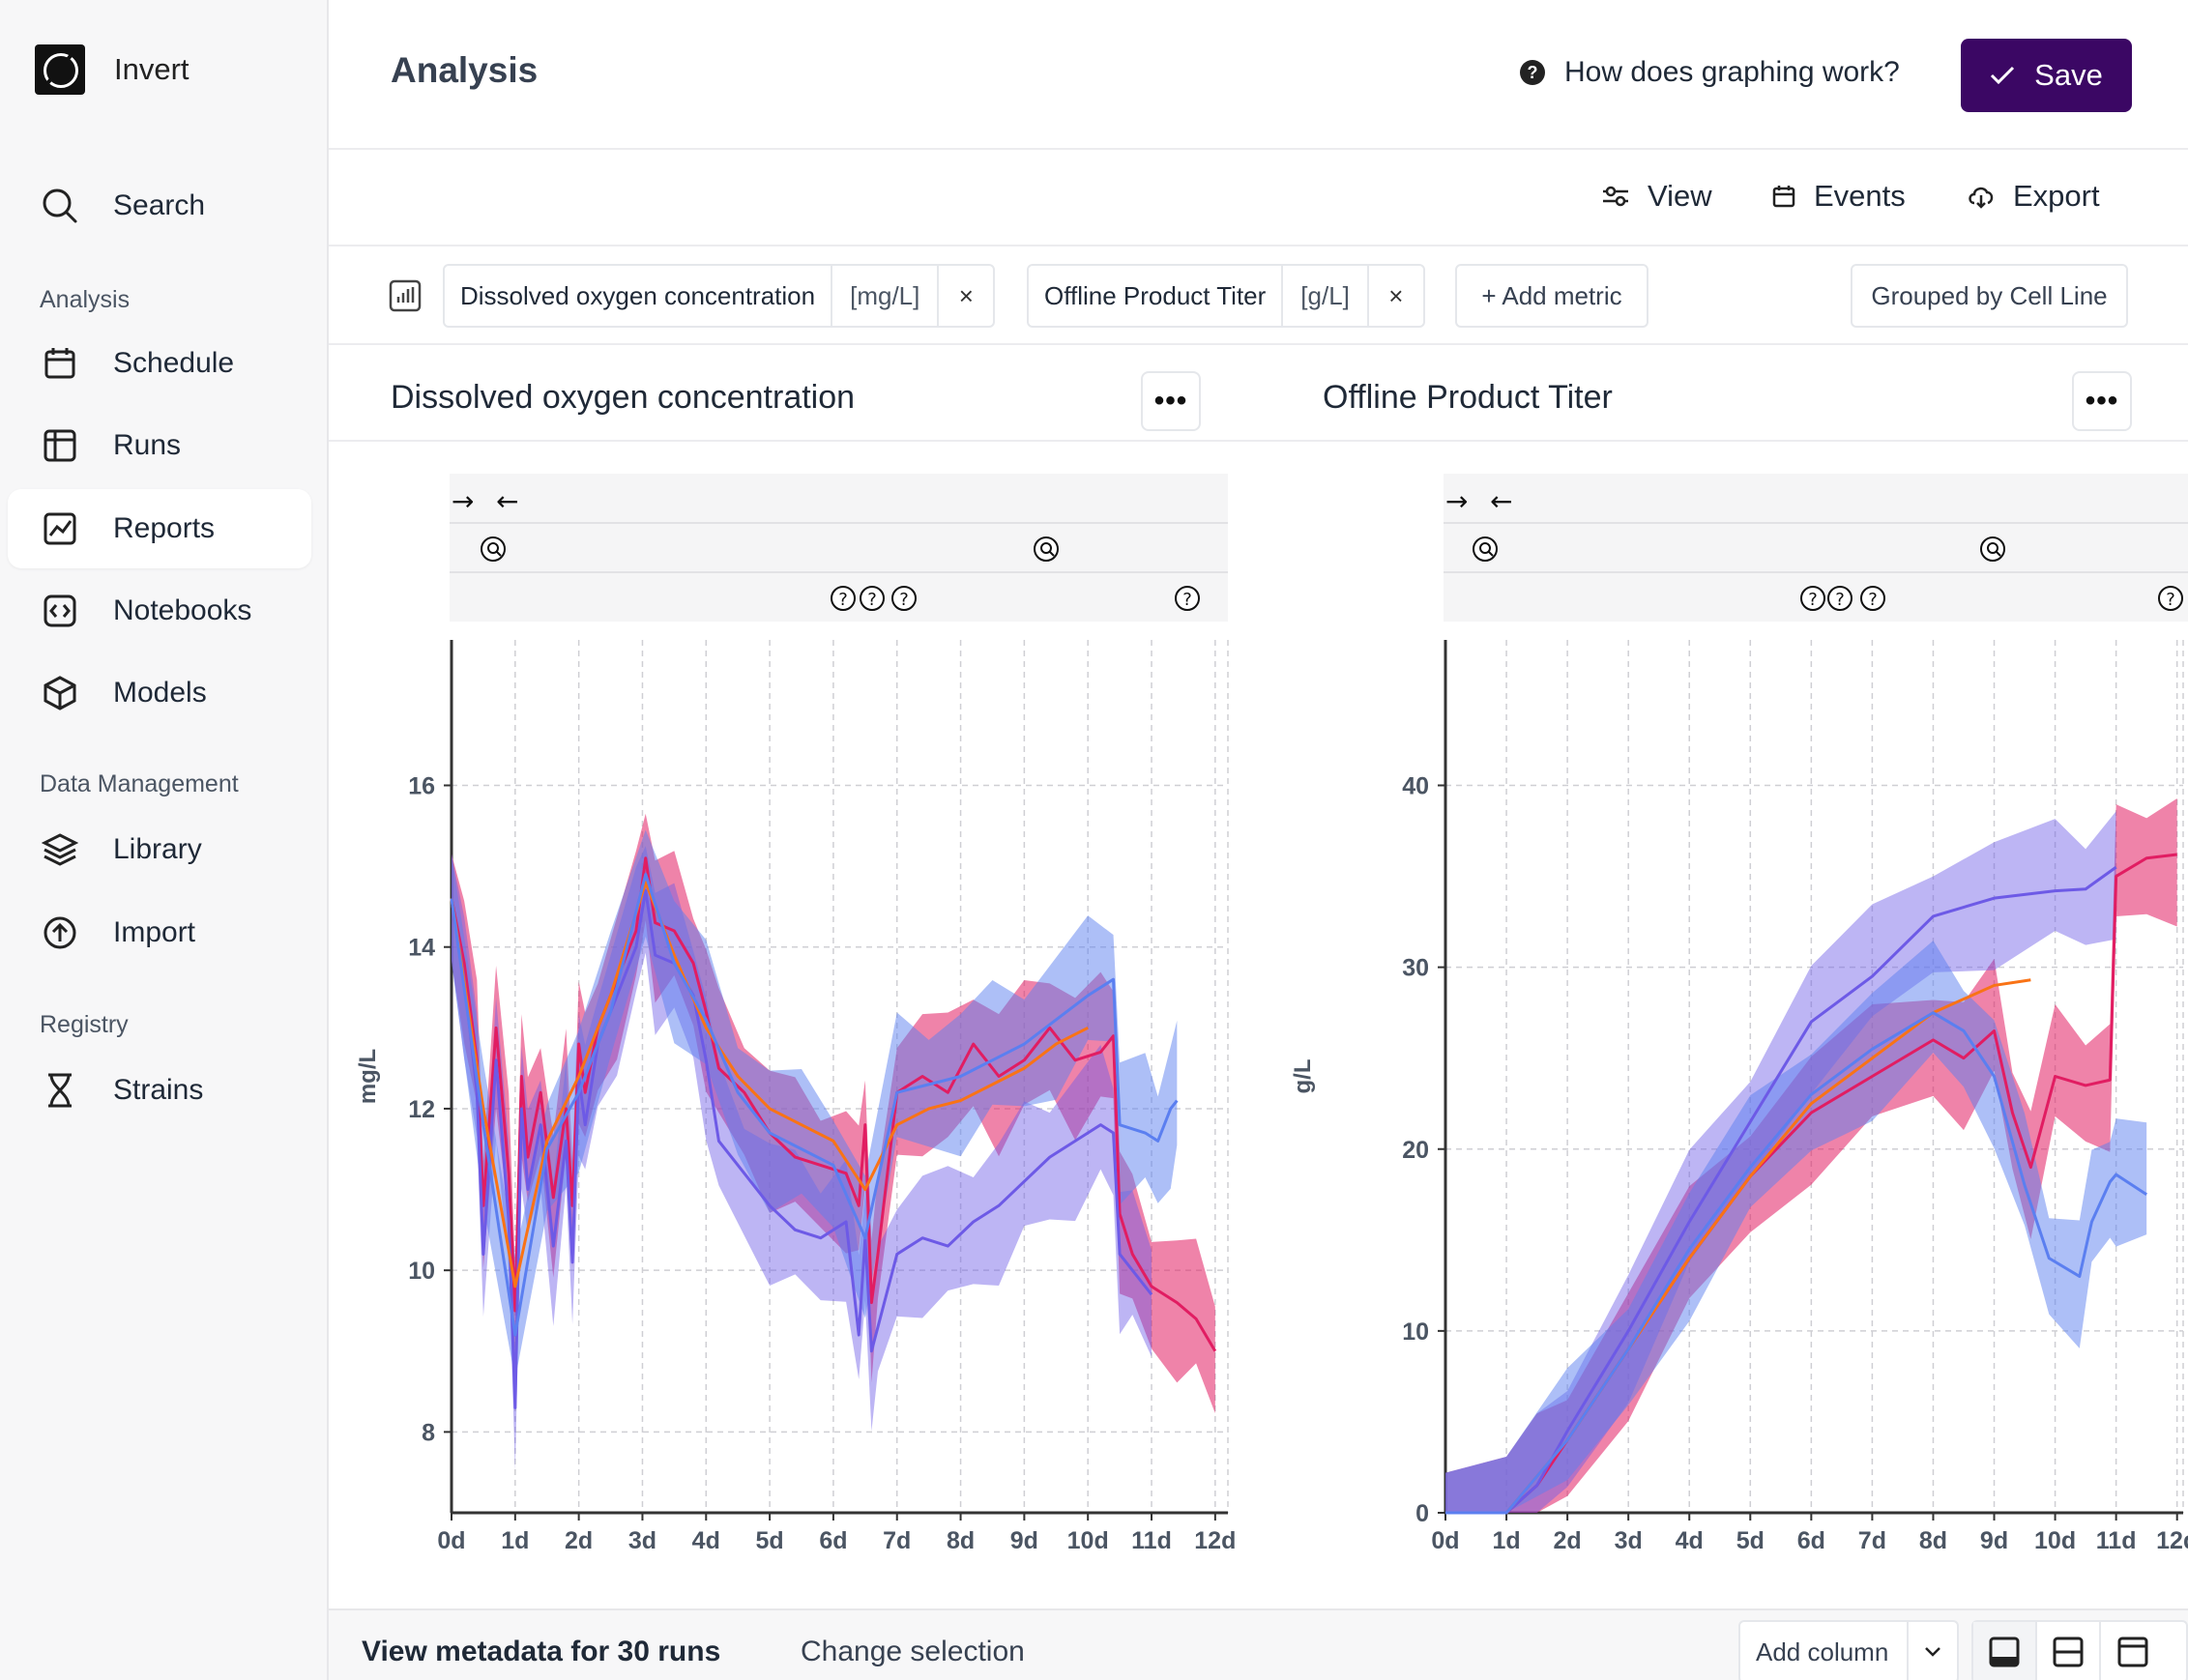 The height and width of the screenshot is (1680, 2188). What do you see at coordinates (60, 529) in the screenshot?
I see `chart-line-icon` at bounding box center [60, 529].